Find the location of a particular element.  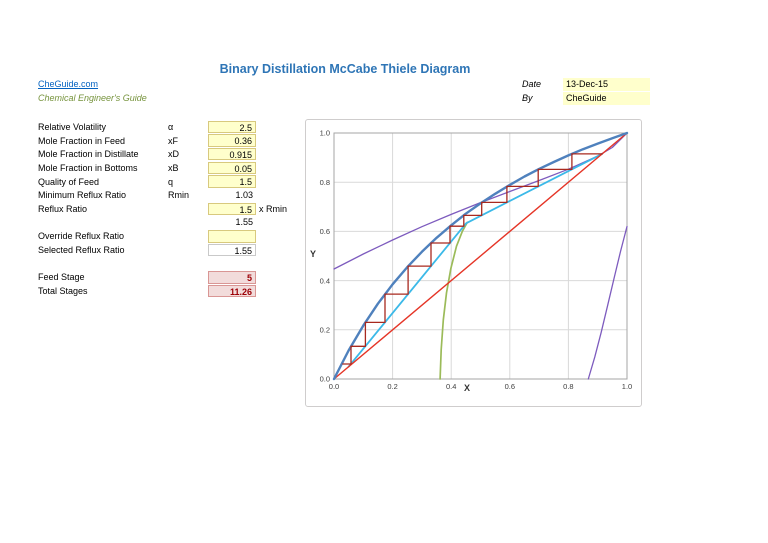

x-tick-label: 0.6 is located at coordinates (510, 386).